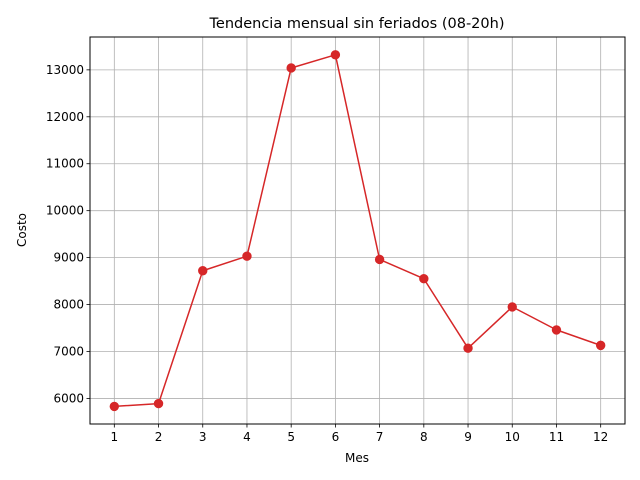  What do you see at coordinates (556, 437) in the screenshot?
I see `x-tick-label: 11` at bounding box center [556, 437].